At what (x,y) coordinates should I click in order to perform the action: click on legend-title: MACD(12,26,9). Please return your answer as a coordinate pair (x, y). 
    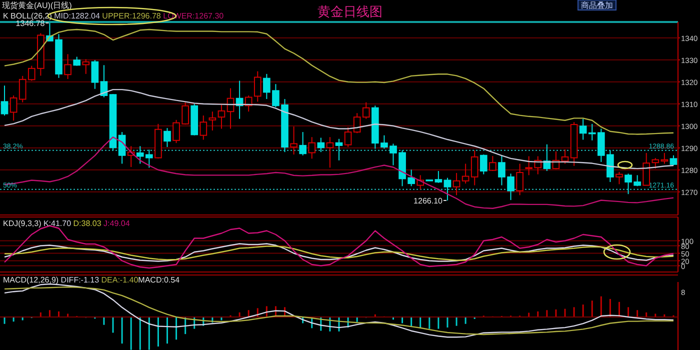
    Looking at the image, I should click on (31, 280).